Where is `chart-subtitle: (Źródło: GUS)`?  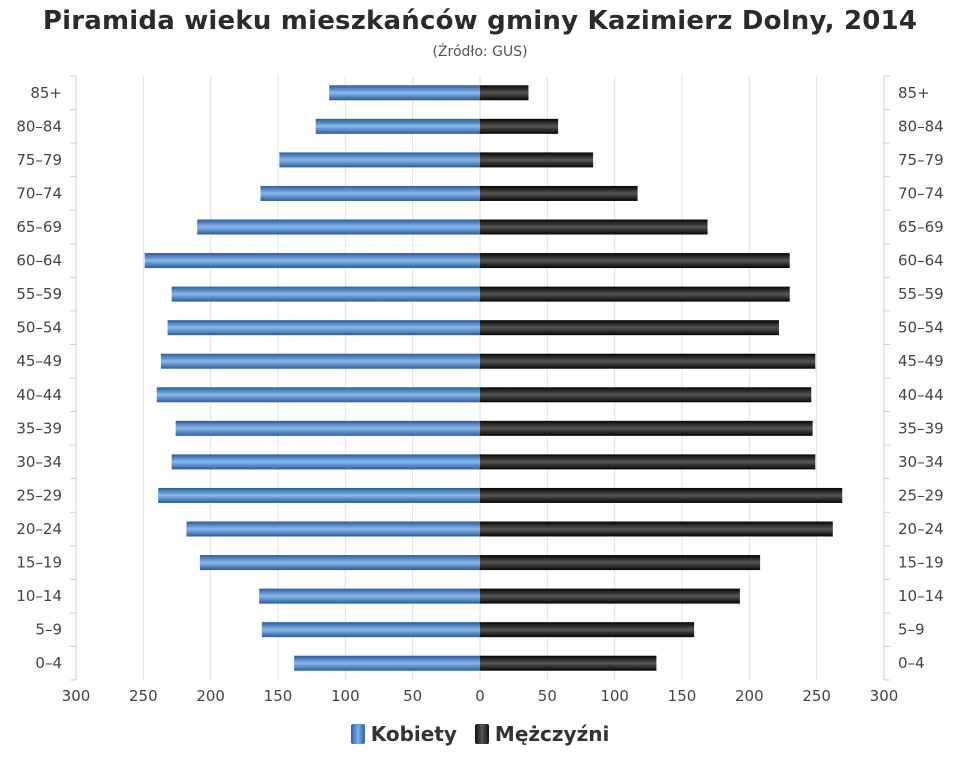
chart-subtitle: (Źródło: GUS) is located at coordinates (480, 52).